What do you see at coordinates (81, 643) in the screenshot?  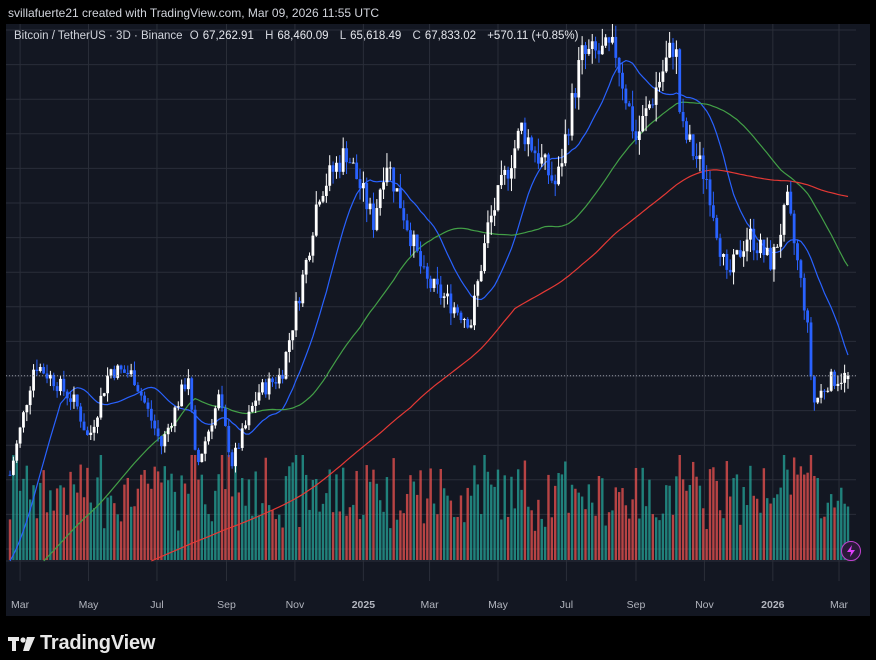 I see `tradingview-logo: TradingView` at bounding box center [81, 643].